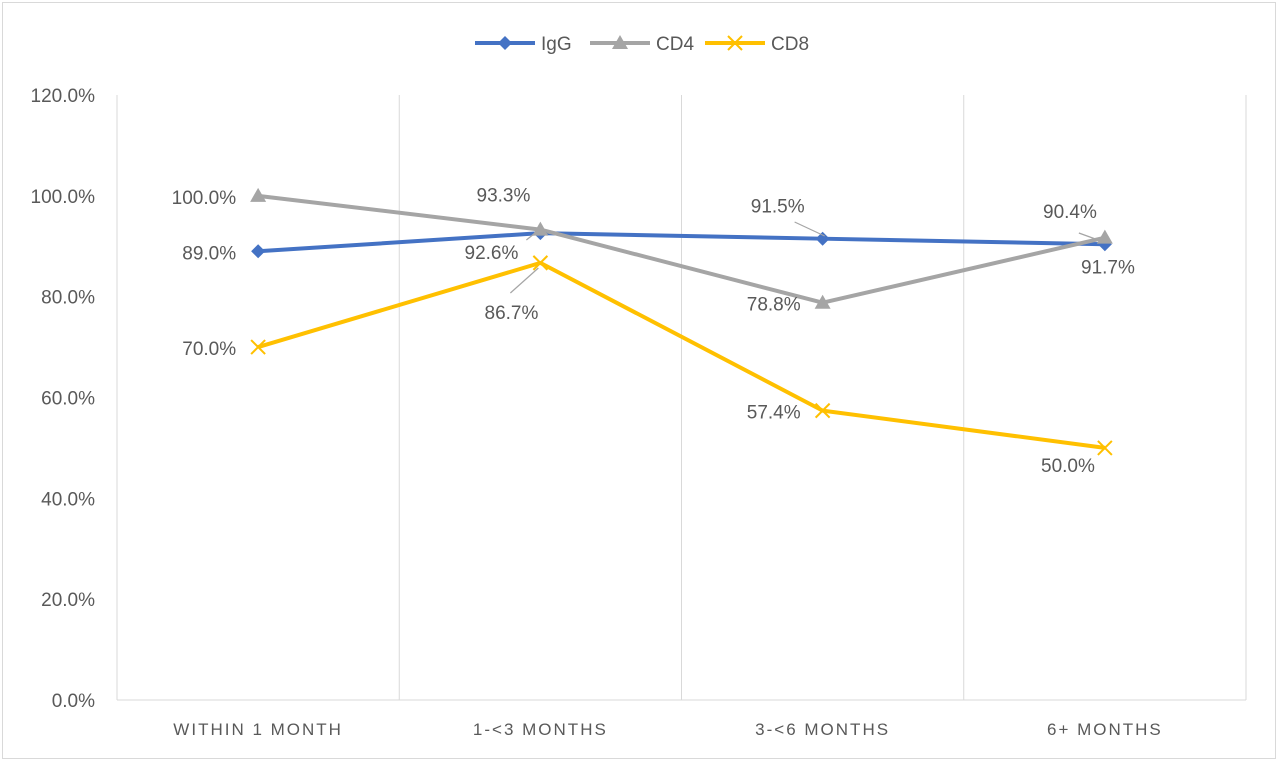 The height and width of the screenshot is (763, 1280). I want to click on legend-label: CD8, so click(790, 44).